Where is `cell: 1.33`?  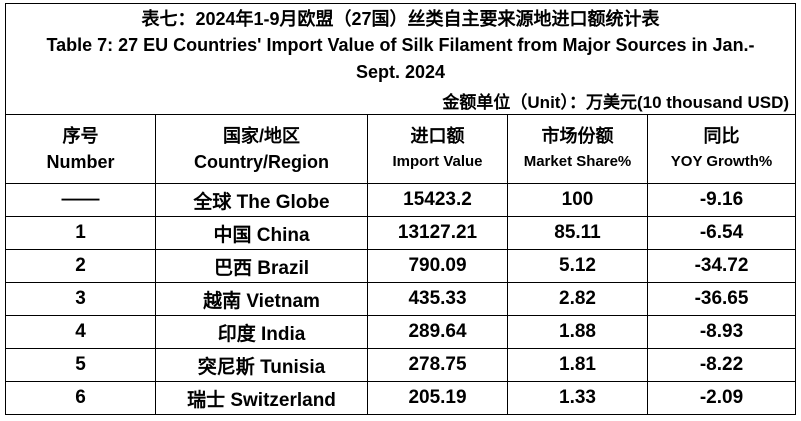
cell: 1.33 is located at coordinates (577, 398).